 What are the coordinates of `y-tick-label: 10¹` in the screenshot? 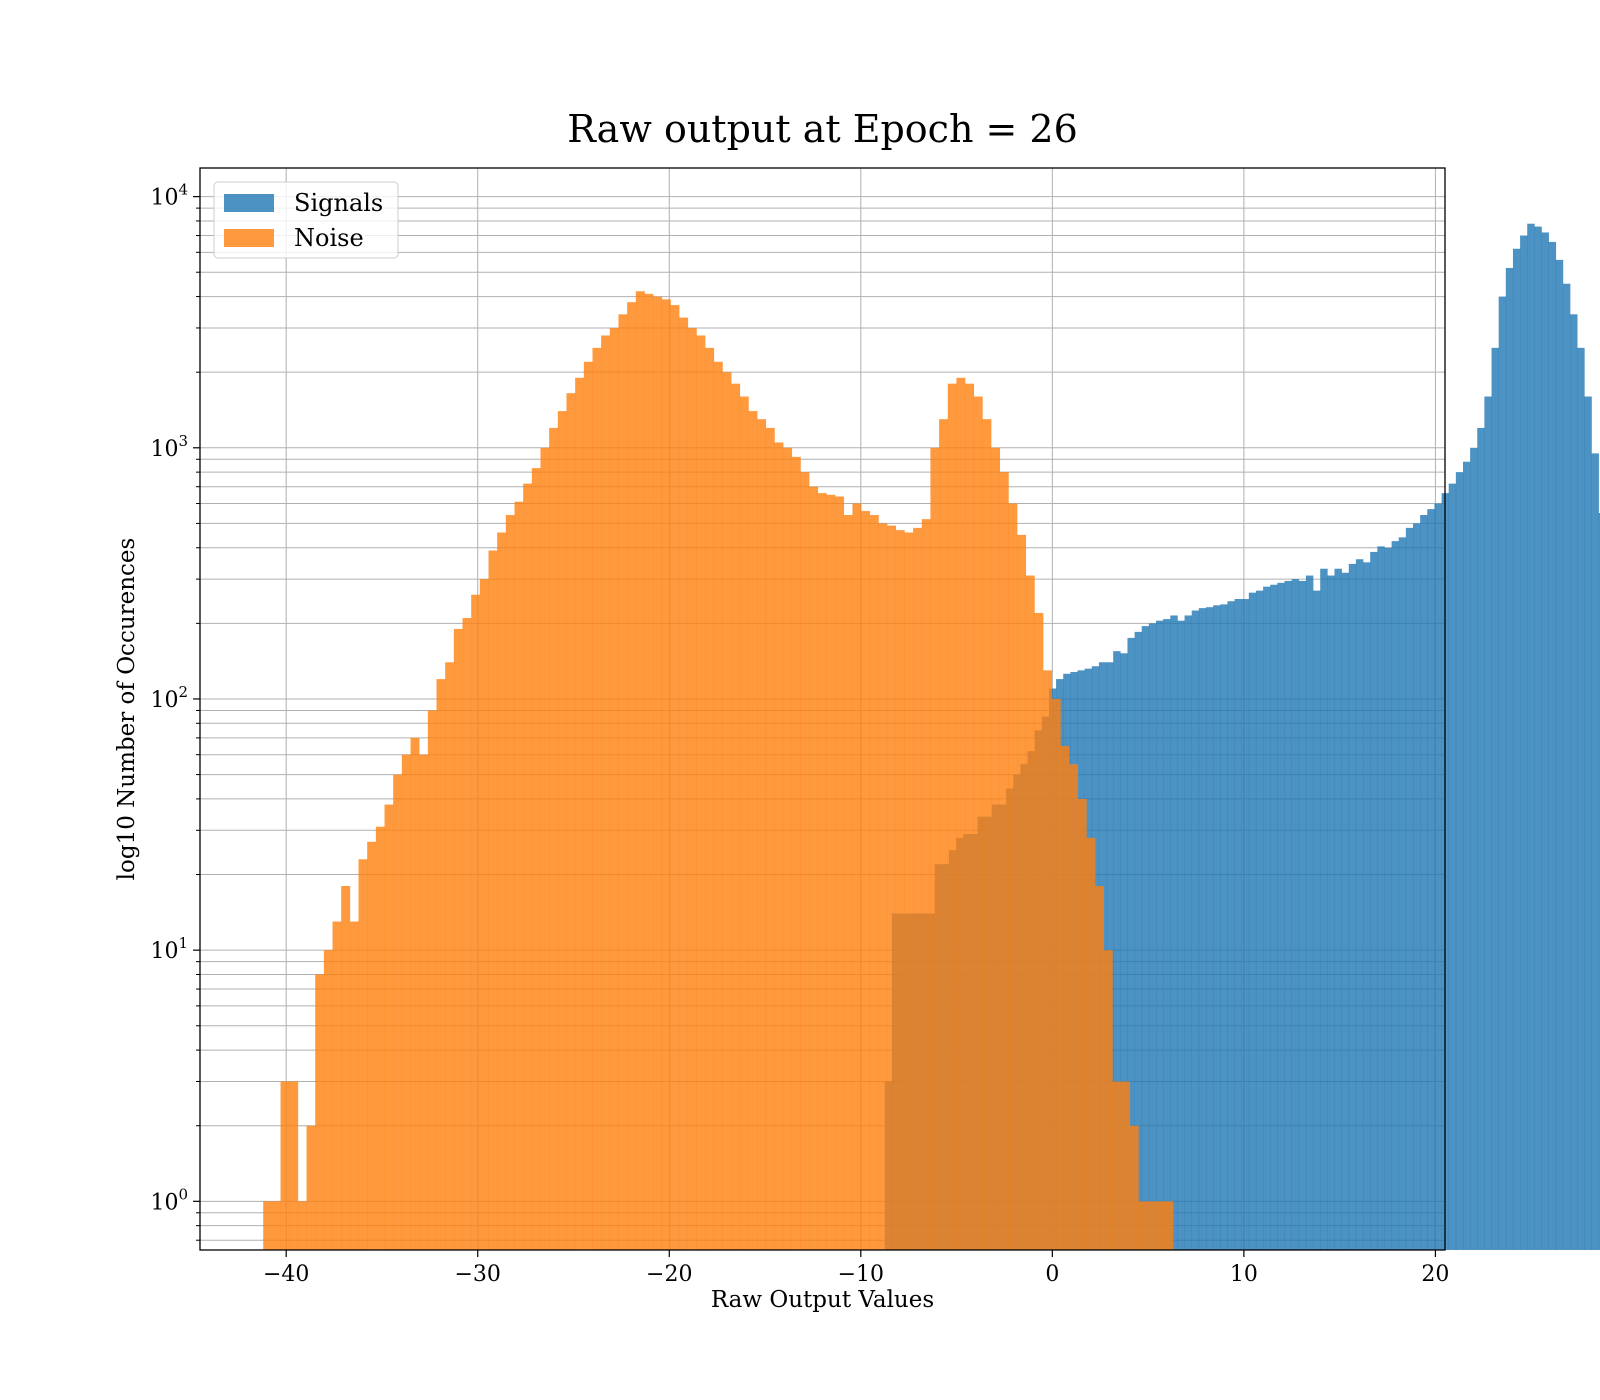 It's located at (169, 949).